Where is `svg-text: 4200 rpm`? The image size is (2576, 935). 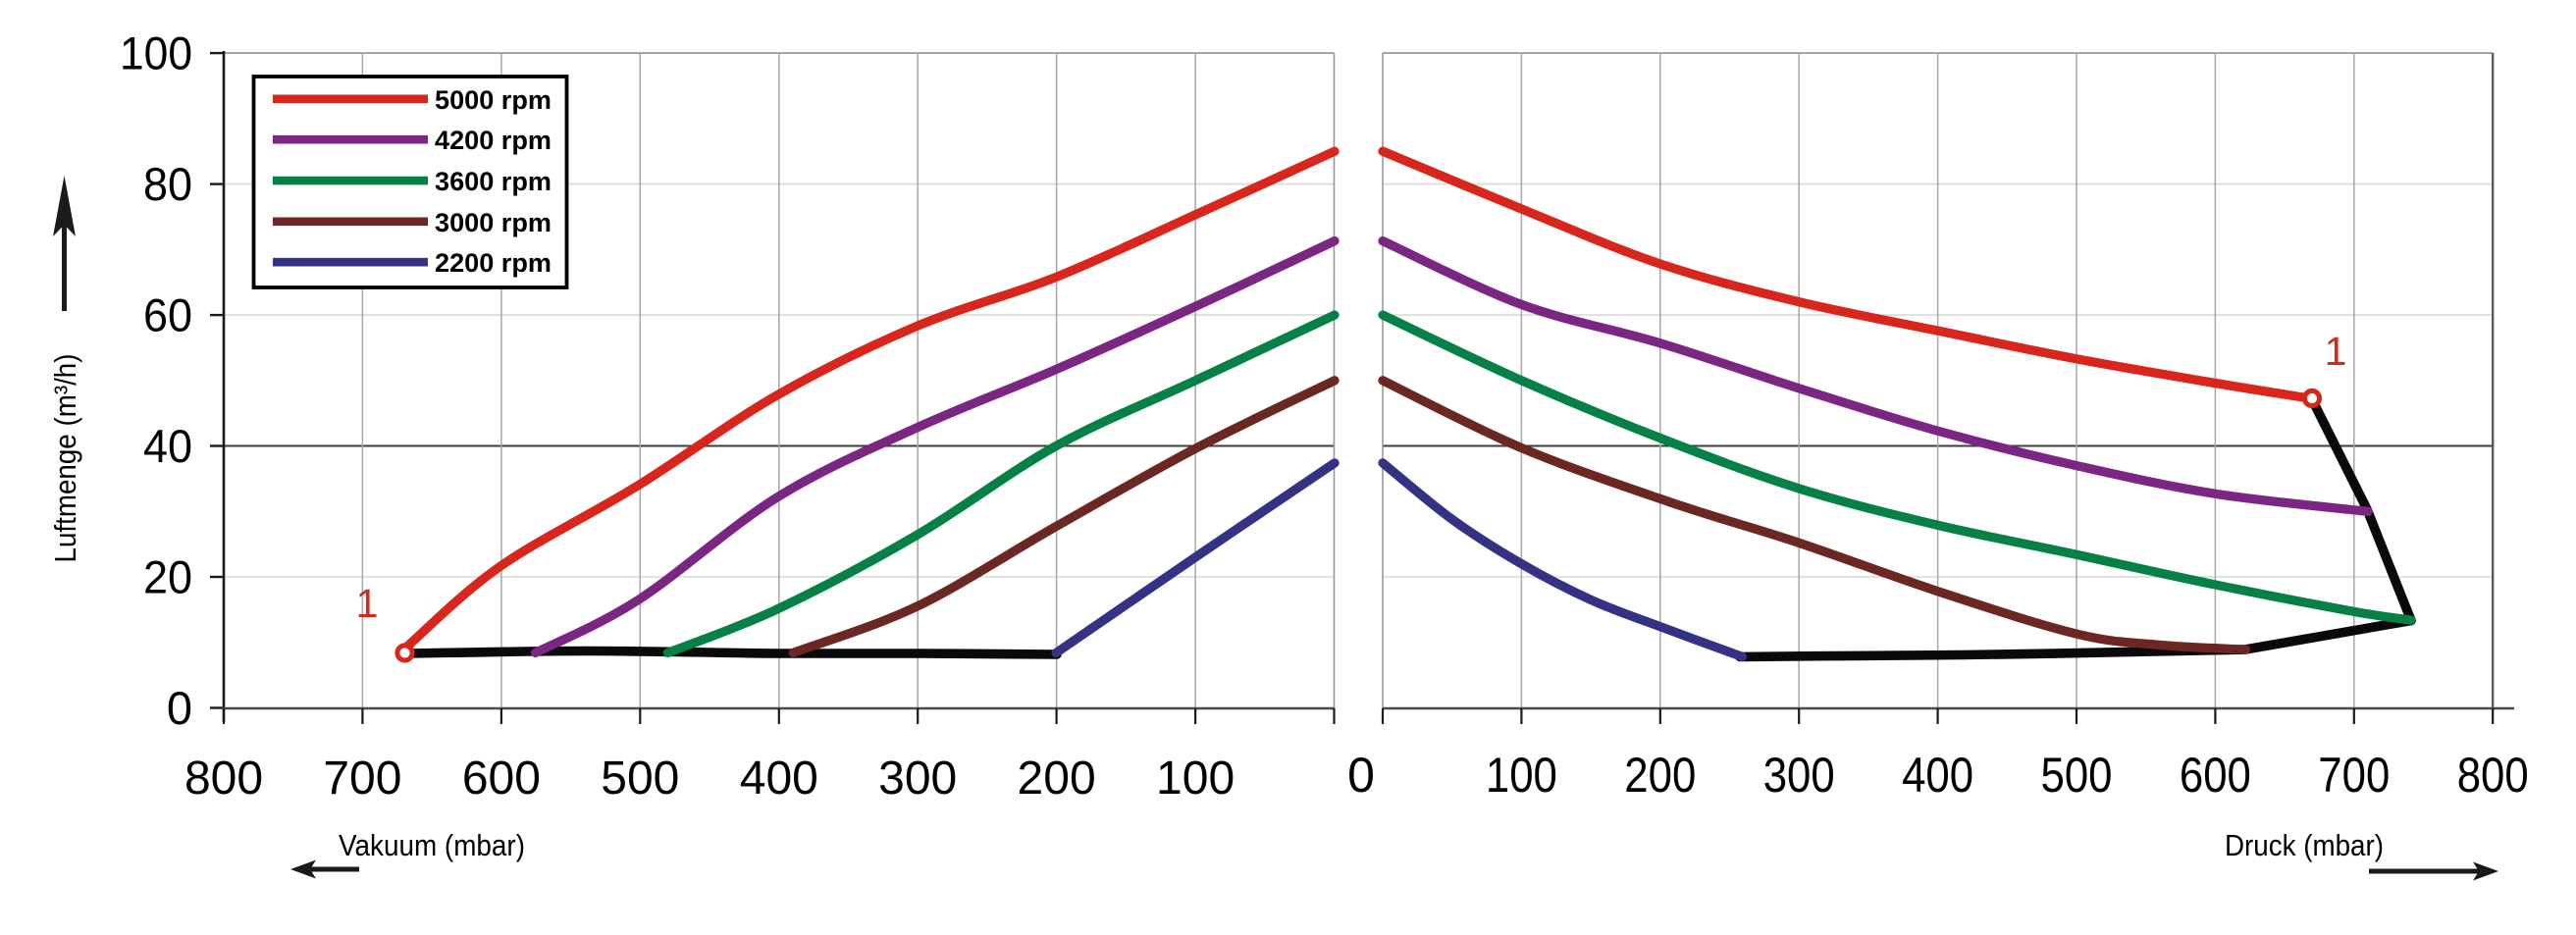
svg-text: 4200 rpm is located at coordinates (493, 141).